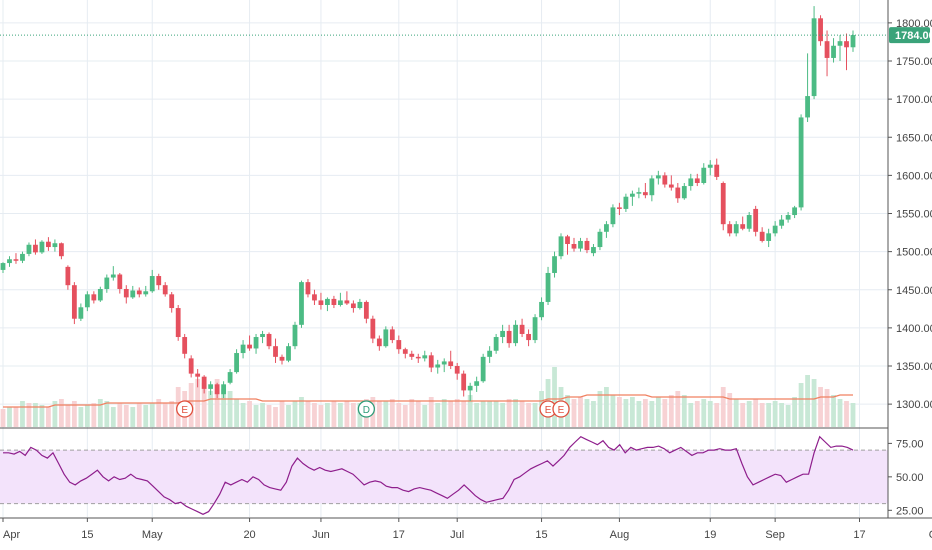 The image size is (932, 550). I want to click on time-tick-label: May, so click(152, 535).